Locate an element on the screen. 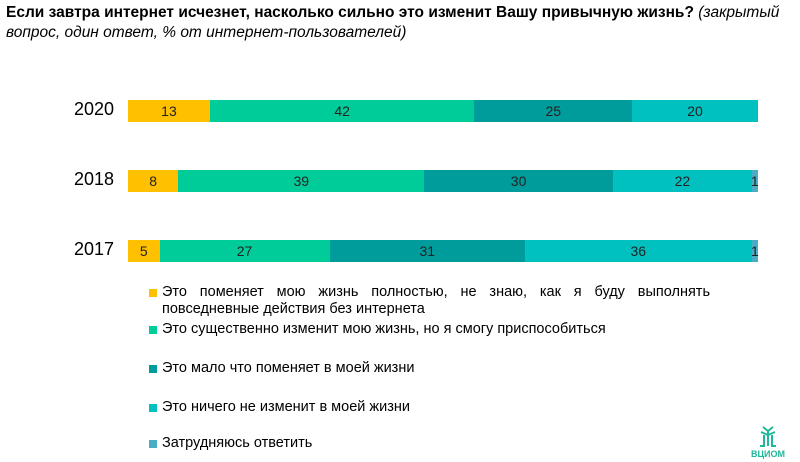  legend-label: Это мало что поменяет в моей жизни is located at coordinates (288, 368).